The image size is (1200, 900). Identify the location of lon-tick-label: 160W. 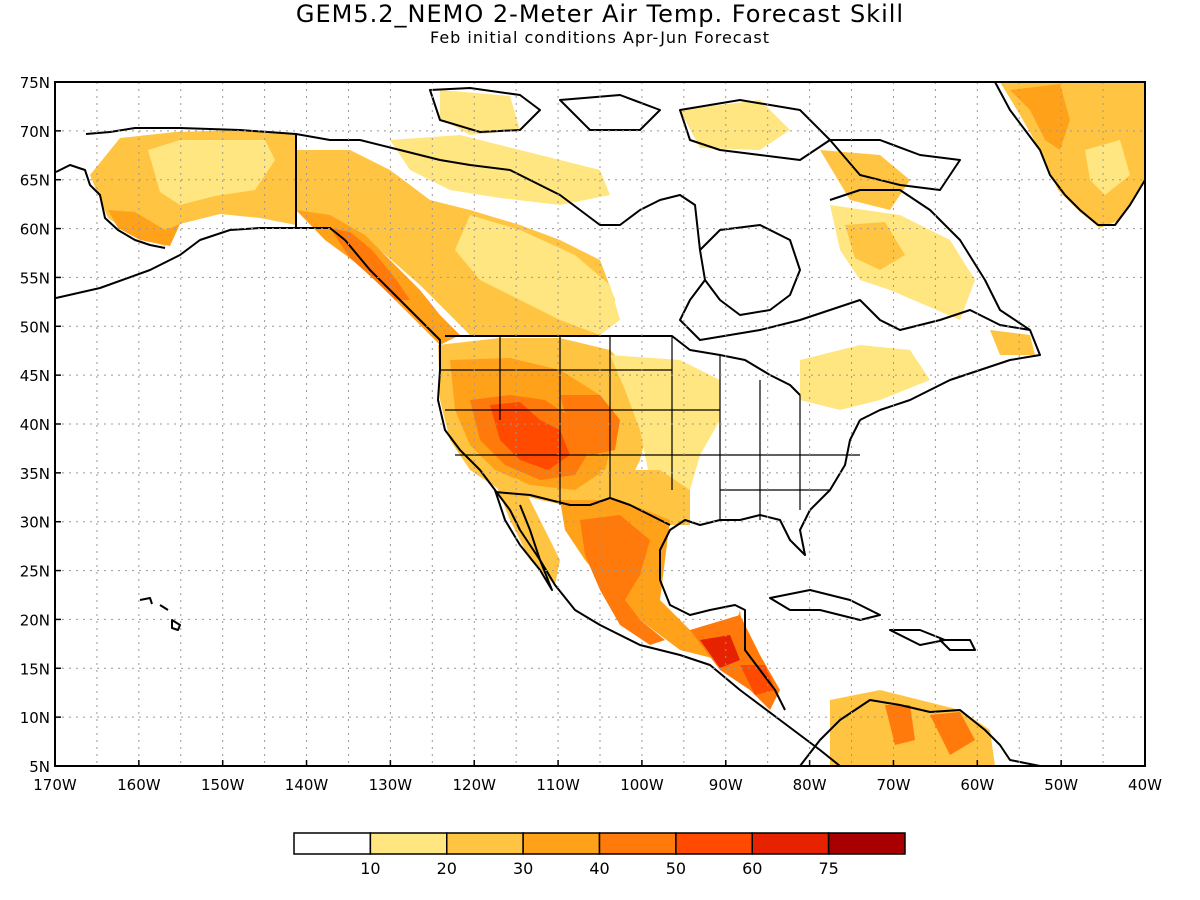
(139, 785).